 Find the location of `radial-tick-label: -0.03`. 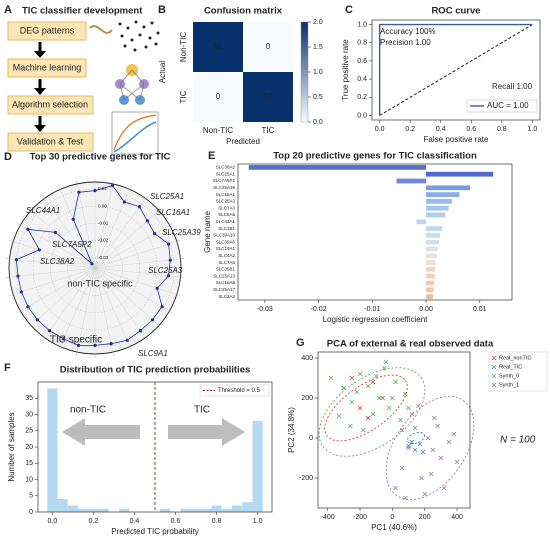

radial-tick-label: -0.03 is located at coordinates (103, 257).